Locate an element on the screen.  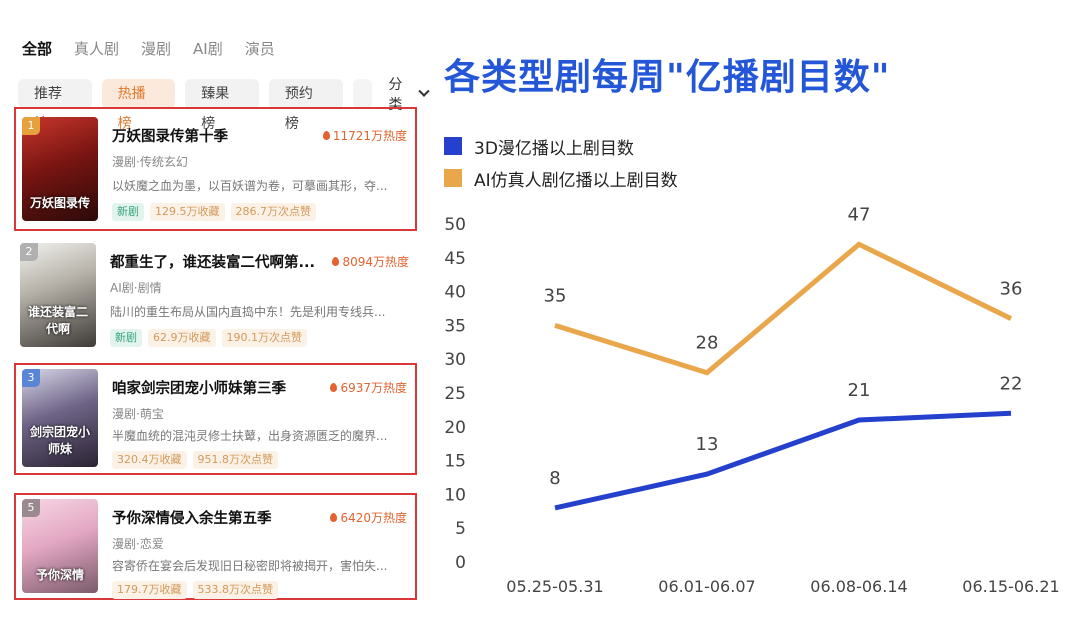
rank-tab-hot: 热播榜 is located at coordinates (138, 105).